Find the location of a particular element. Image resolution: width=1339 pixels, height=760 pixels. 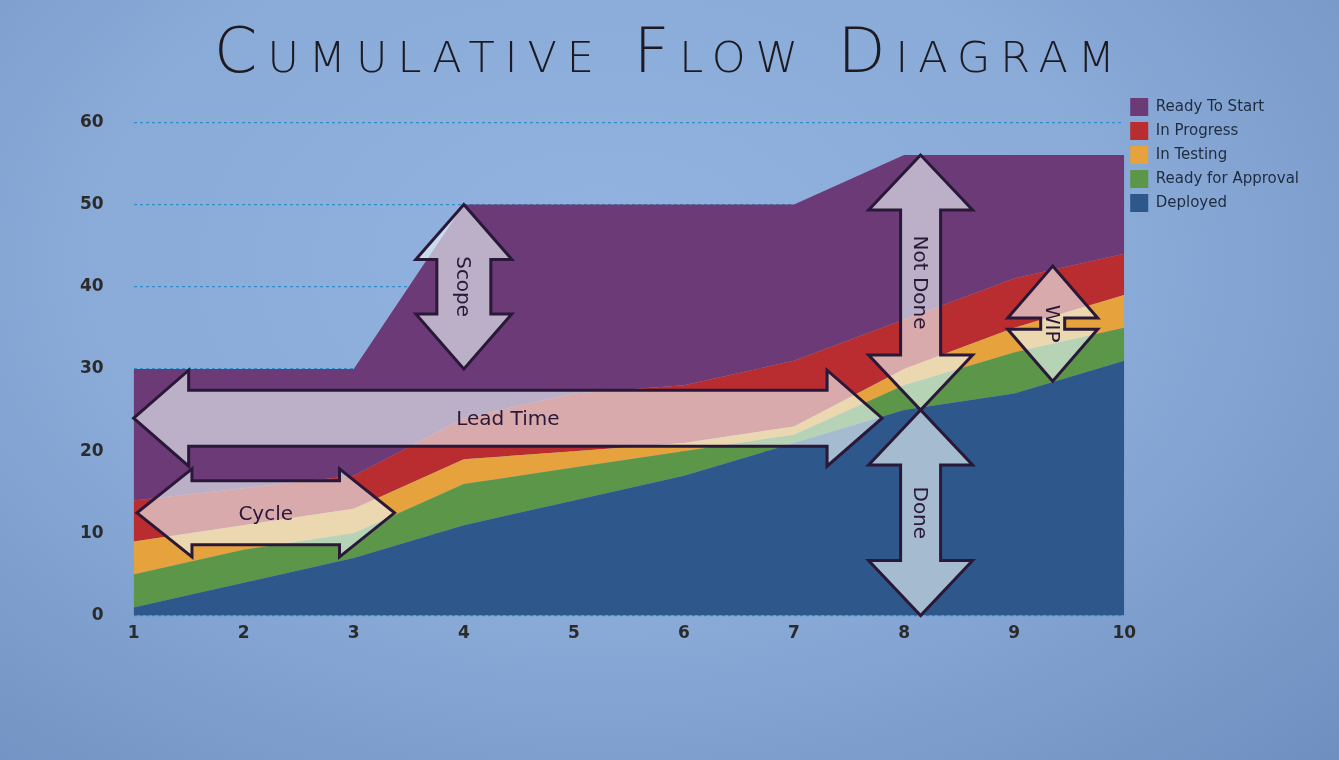

annotation: Done is located at coordinates (920, 513).